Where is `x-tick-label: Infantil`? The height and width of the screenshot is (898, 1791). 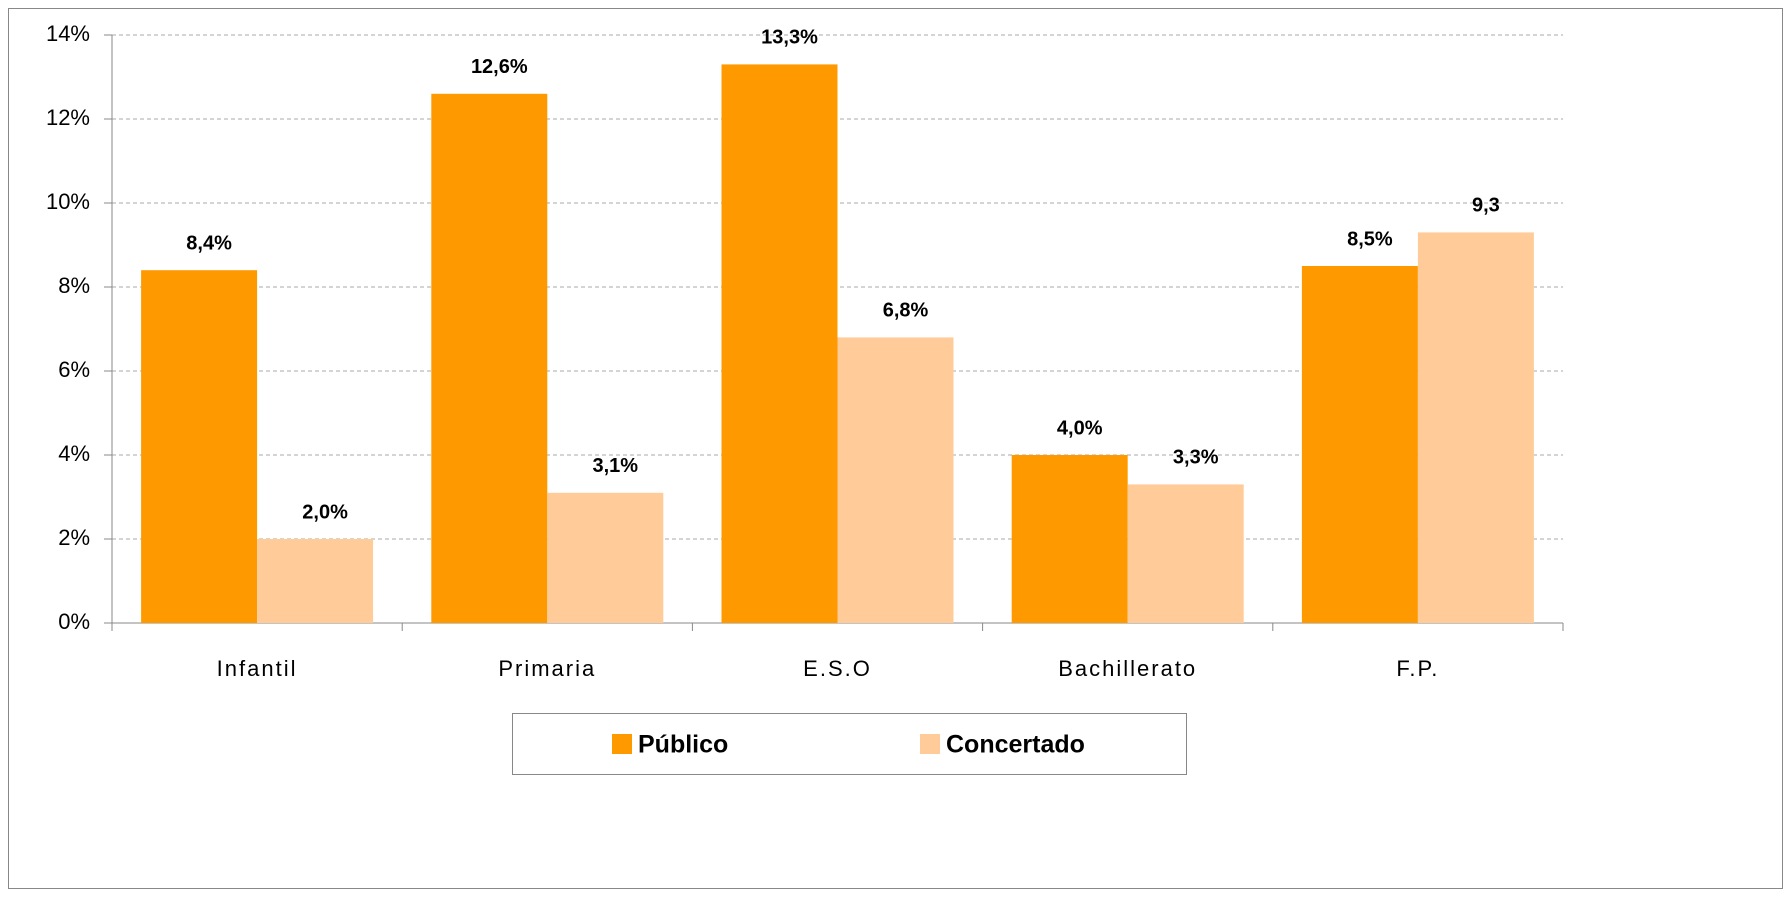
x-tick-label: Infantil is located at coordinates (257, 668).